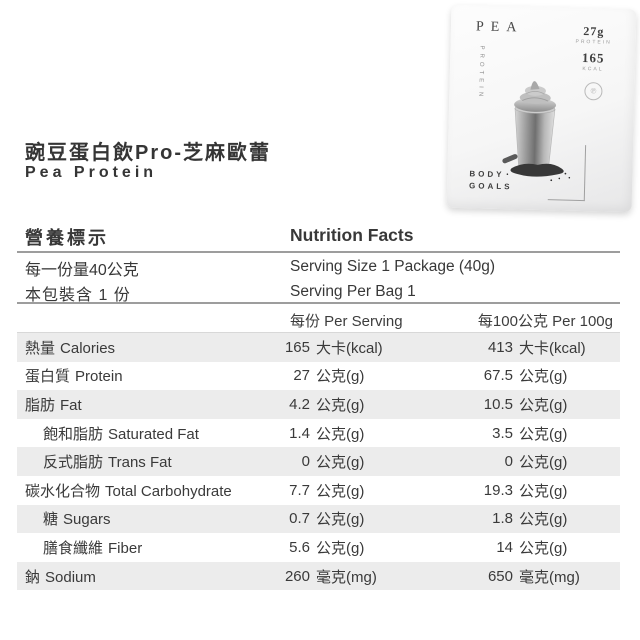 This screenshot has width=640, height=640. I want to click on per-100g-value: 14, so click(504, 547).